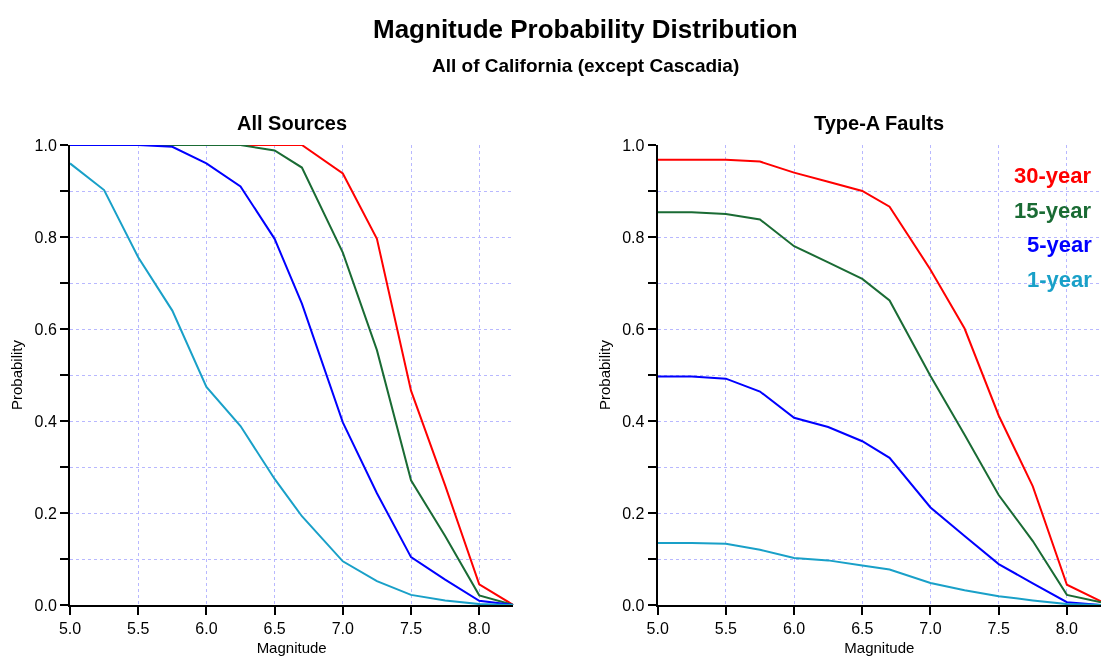 Image resolution: width=1111 pixels, height=664 pixels. I want to click on chart-title: All Sources, so click(292, 123).